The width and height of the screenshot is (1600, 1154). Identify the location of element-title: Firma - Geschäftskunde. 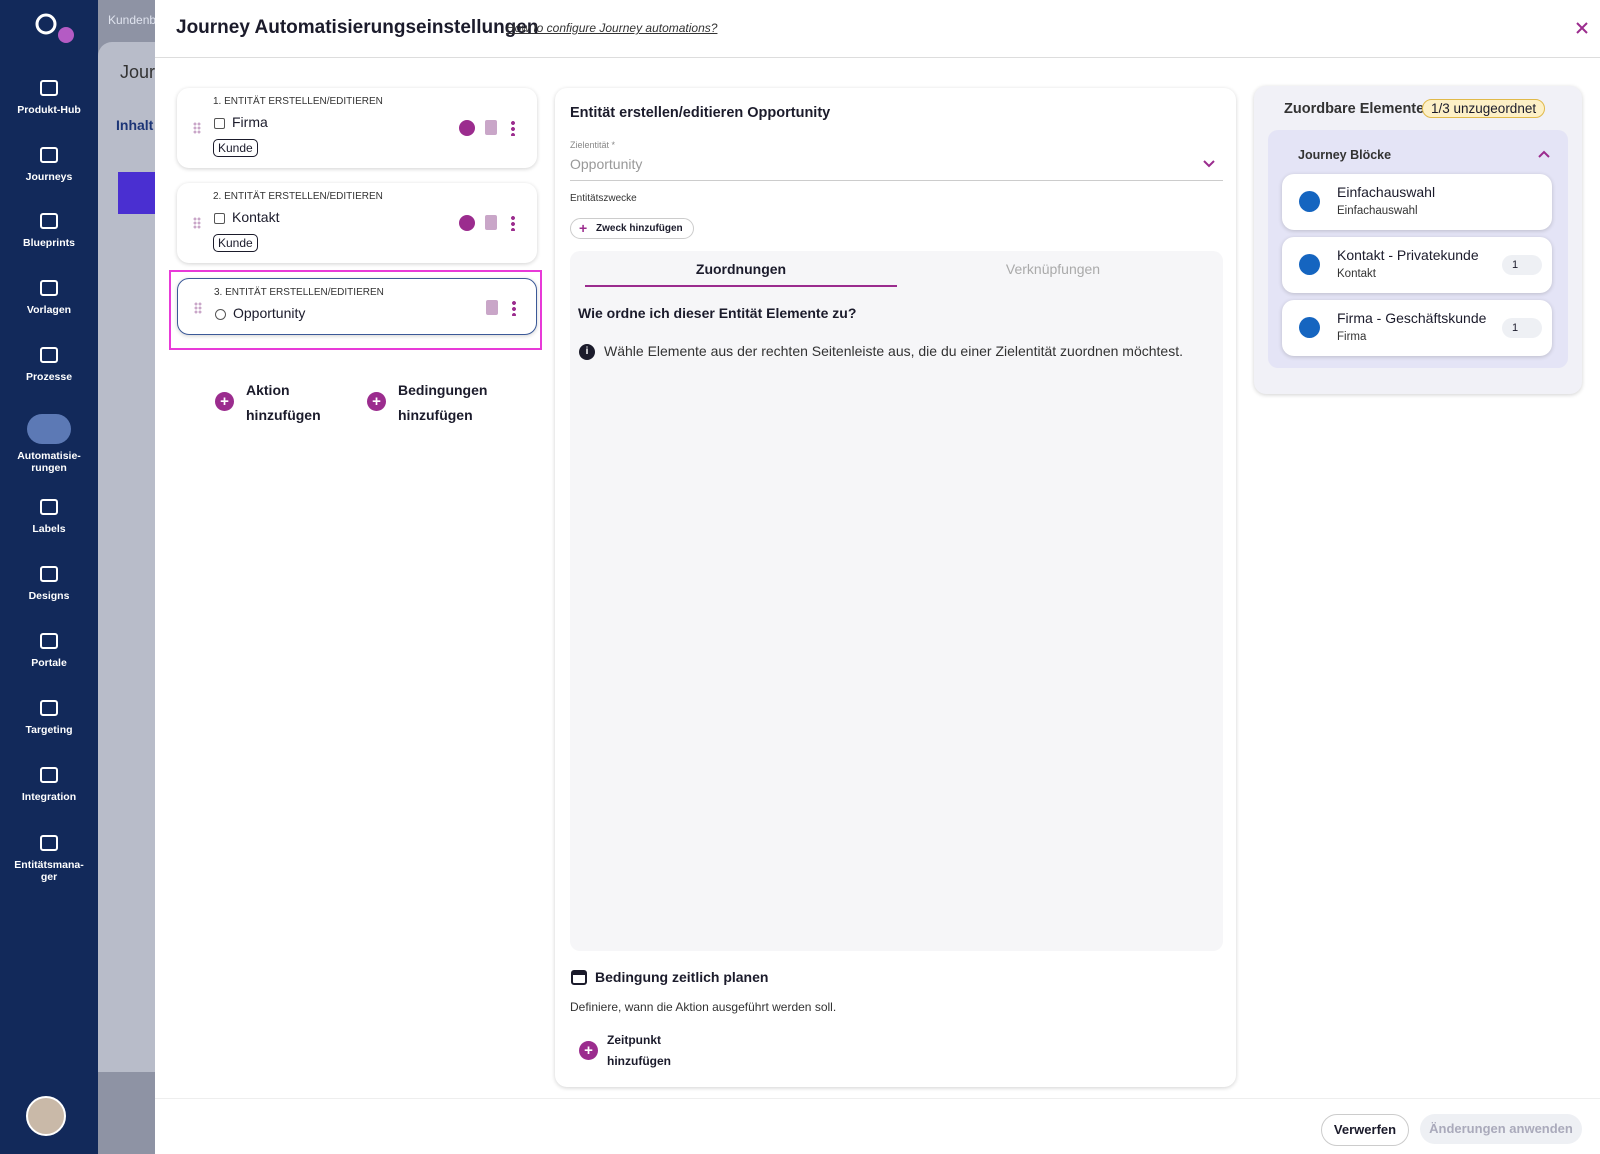
(1412, 318).